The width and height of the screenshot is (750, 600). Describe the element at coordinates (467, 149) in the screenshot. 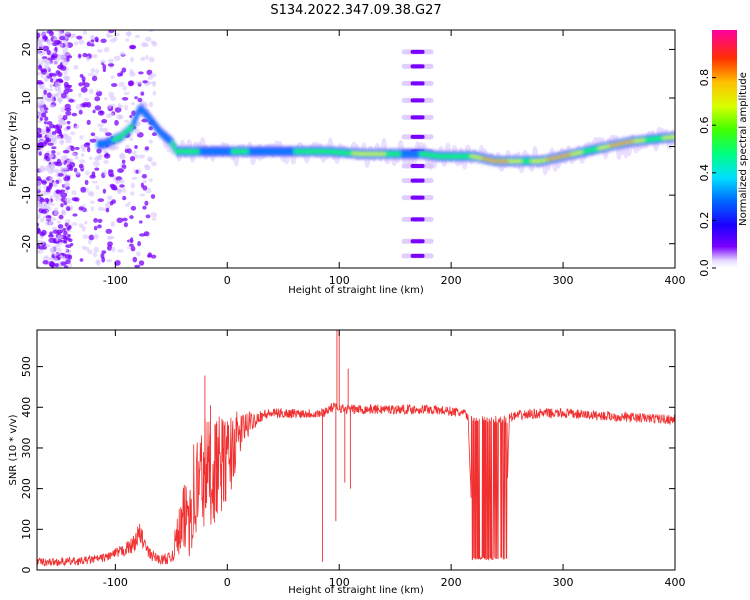

I see `spectrogram-halo-blob` at that location.